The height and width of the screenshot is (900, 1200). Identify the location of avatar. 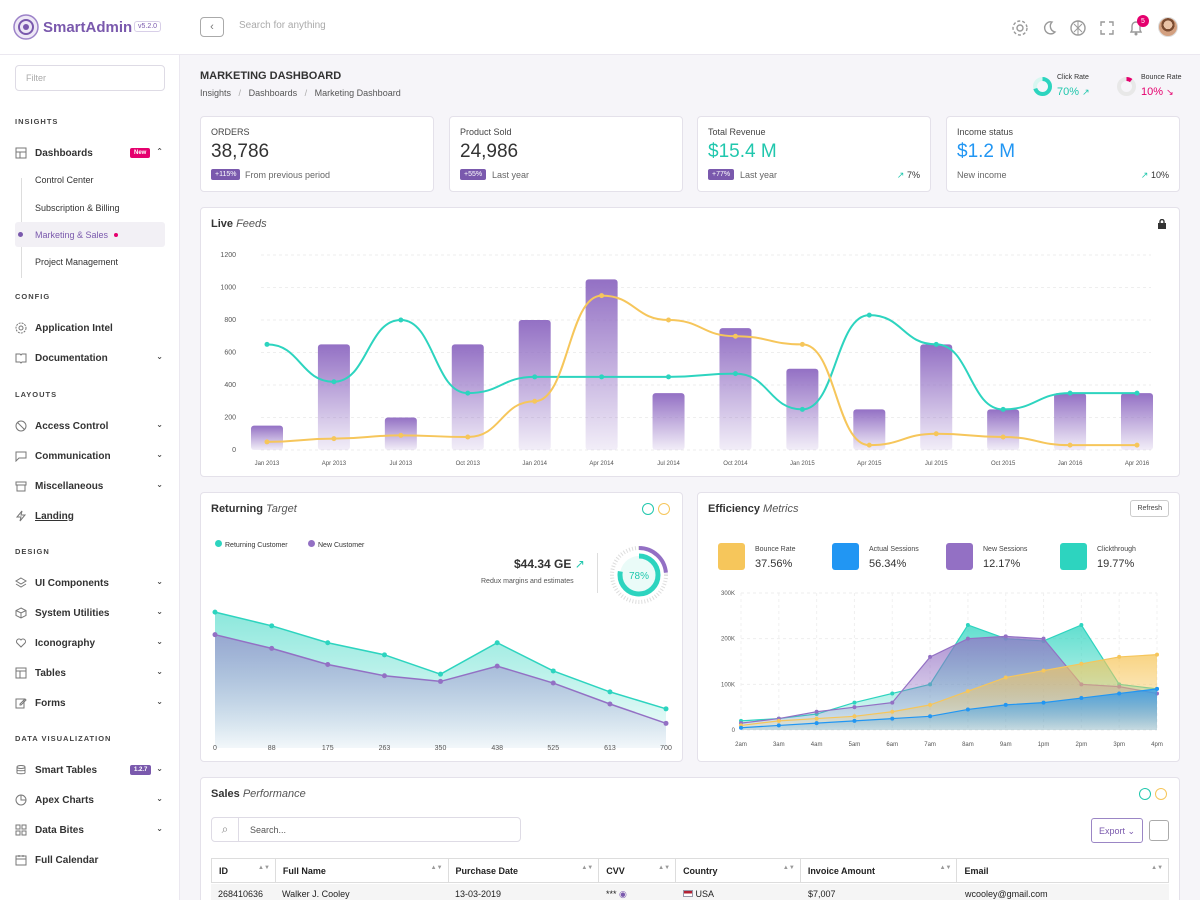
(1168, 27).